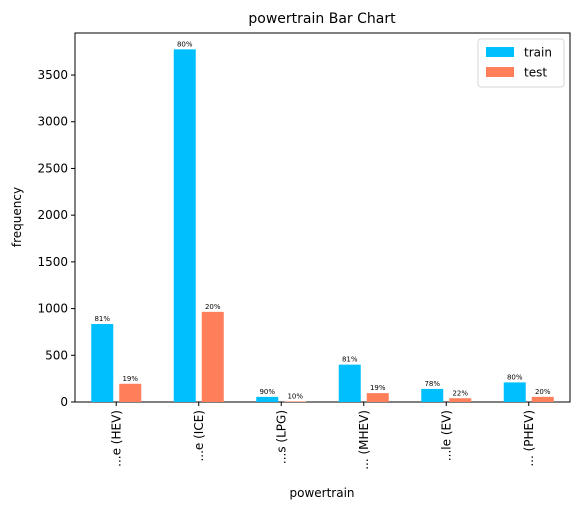 The image size is (580, 510). What do you see at coordinates (56, 355) in the screenshot?
I see `y-tick-label: 500` at bounding box center [56, 355].